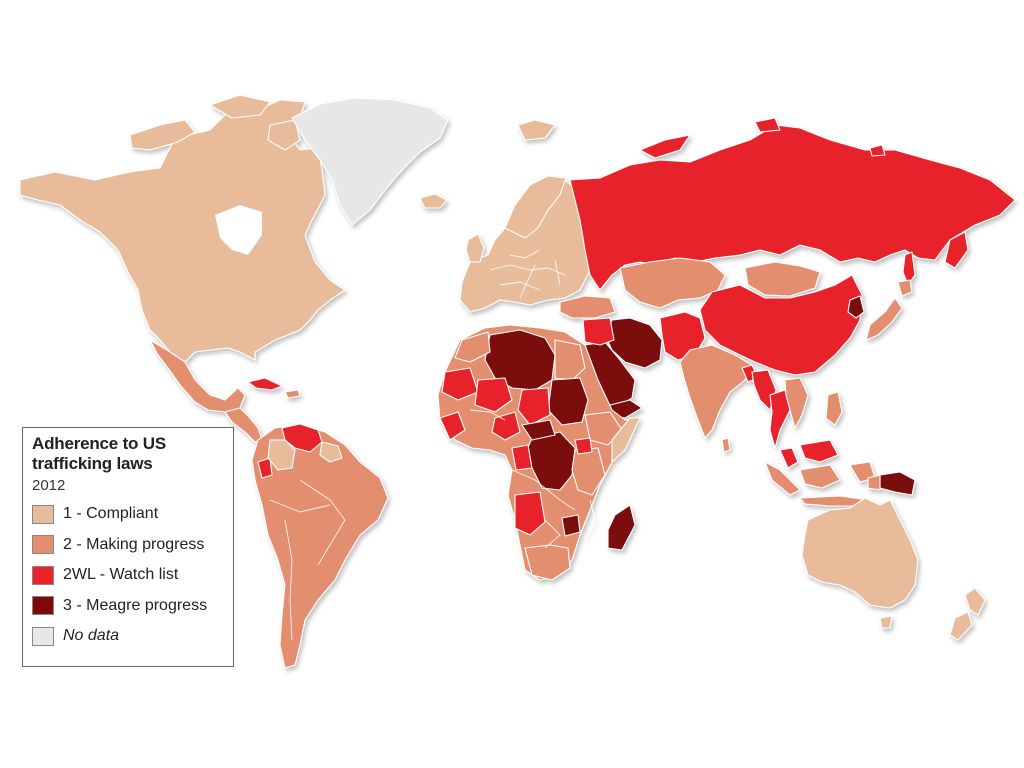 Image resolution: width=1024 pixels, height=768 pixels. What do you see at coordinates (538, 430) in the screenshot?
I see `country-car` at bounding box center [538, 430].